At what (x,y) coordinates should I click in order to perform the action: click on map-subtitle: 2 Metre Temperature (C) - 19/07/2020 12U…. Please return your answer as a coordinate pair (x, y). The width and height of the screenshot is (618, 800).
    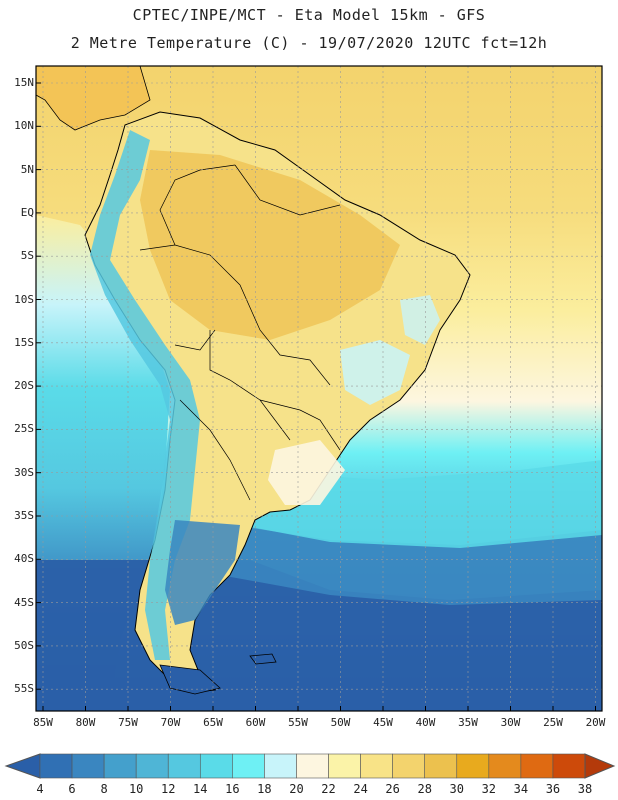
    Looking at the image, I should click on (309, 43).